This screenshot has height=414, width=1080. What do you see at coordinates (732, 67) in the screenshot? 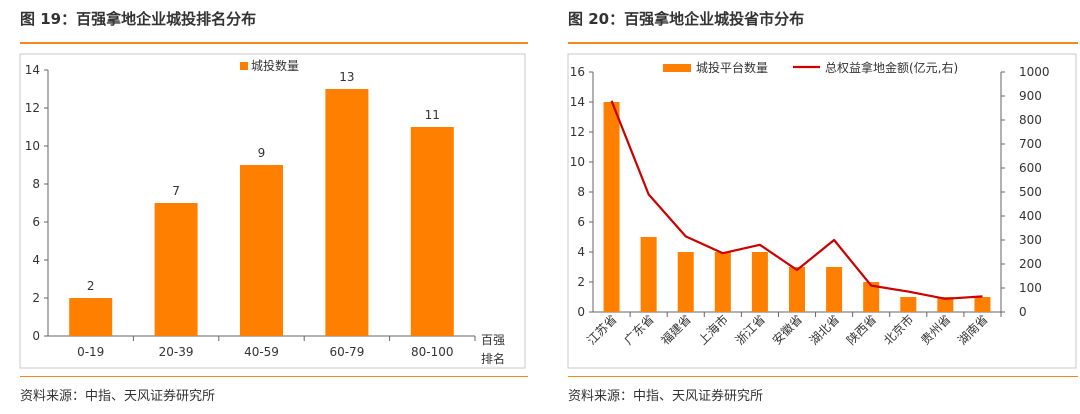
I see `right-legend-bar-label: 城投平台数量` at bounding box center [732, 67].